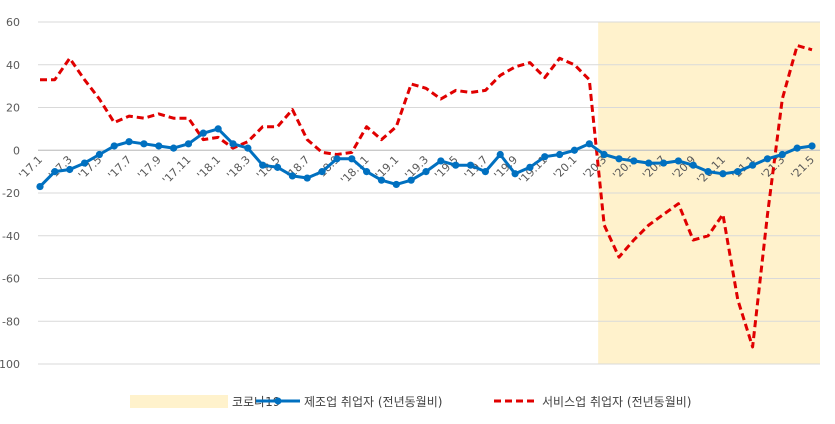  Describe the element at coordinates (373, 401) in the screenshot. I see `legend-label-manufacturing: 제조업 취업자 (전년동월비)` at that location.